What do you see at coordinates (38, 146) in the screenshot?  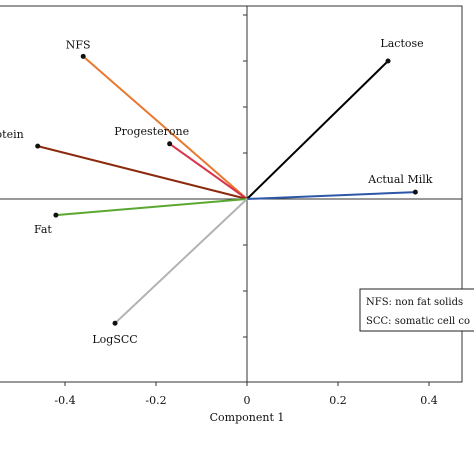 I see `point-protein` at bounding box center [38, 146].